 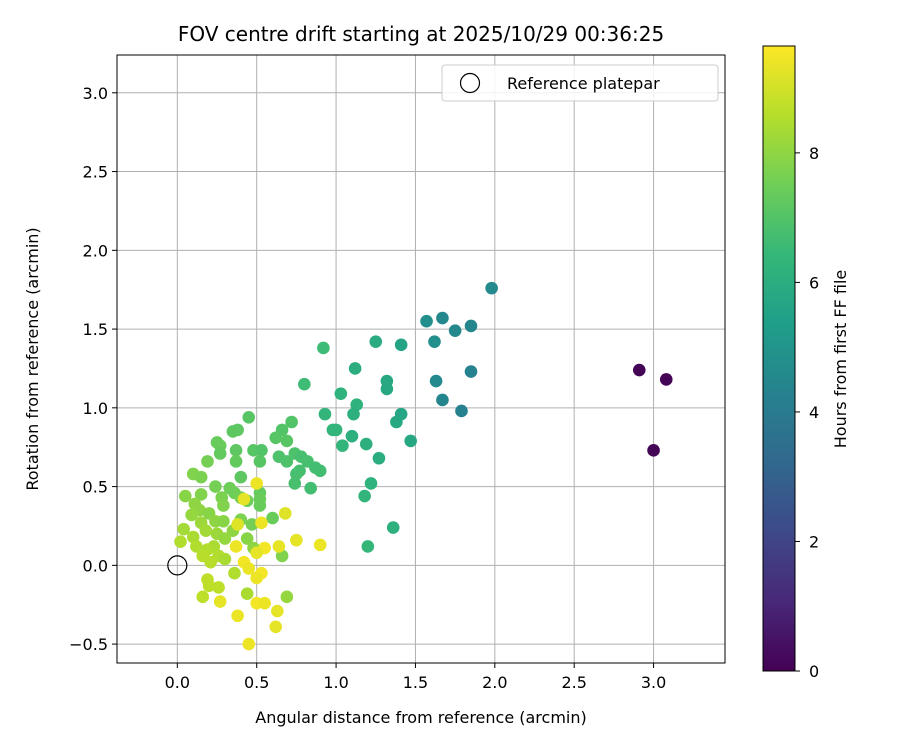 I want to click on x-axis-label: Angular distance from reference (arcmin), so click(x=420, y=717).